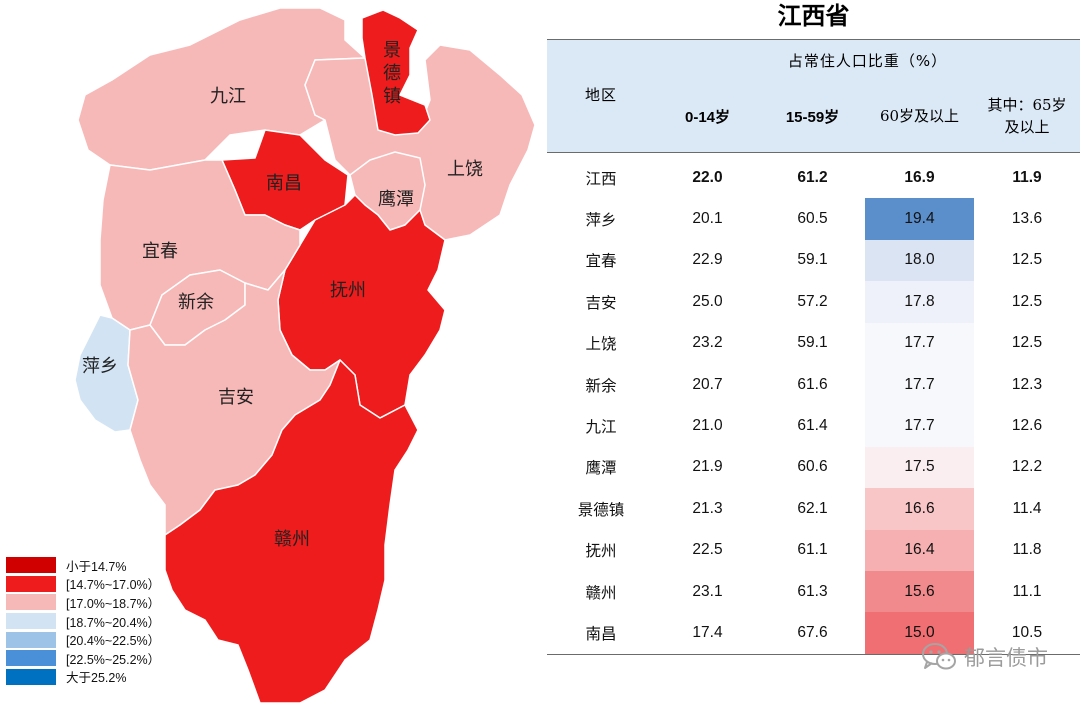  Describe the element at coordinates (919, 219) in the screenshot. I see `value-60-plus: 19.4` at that location.